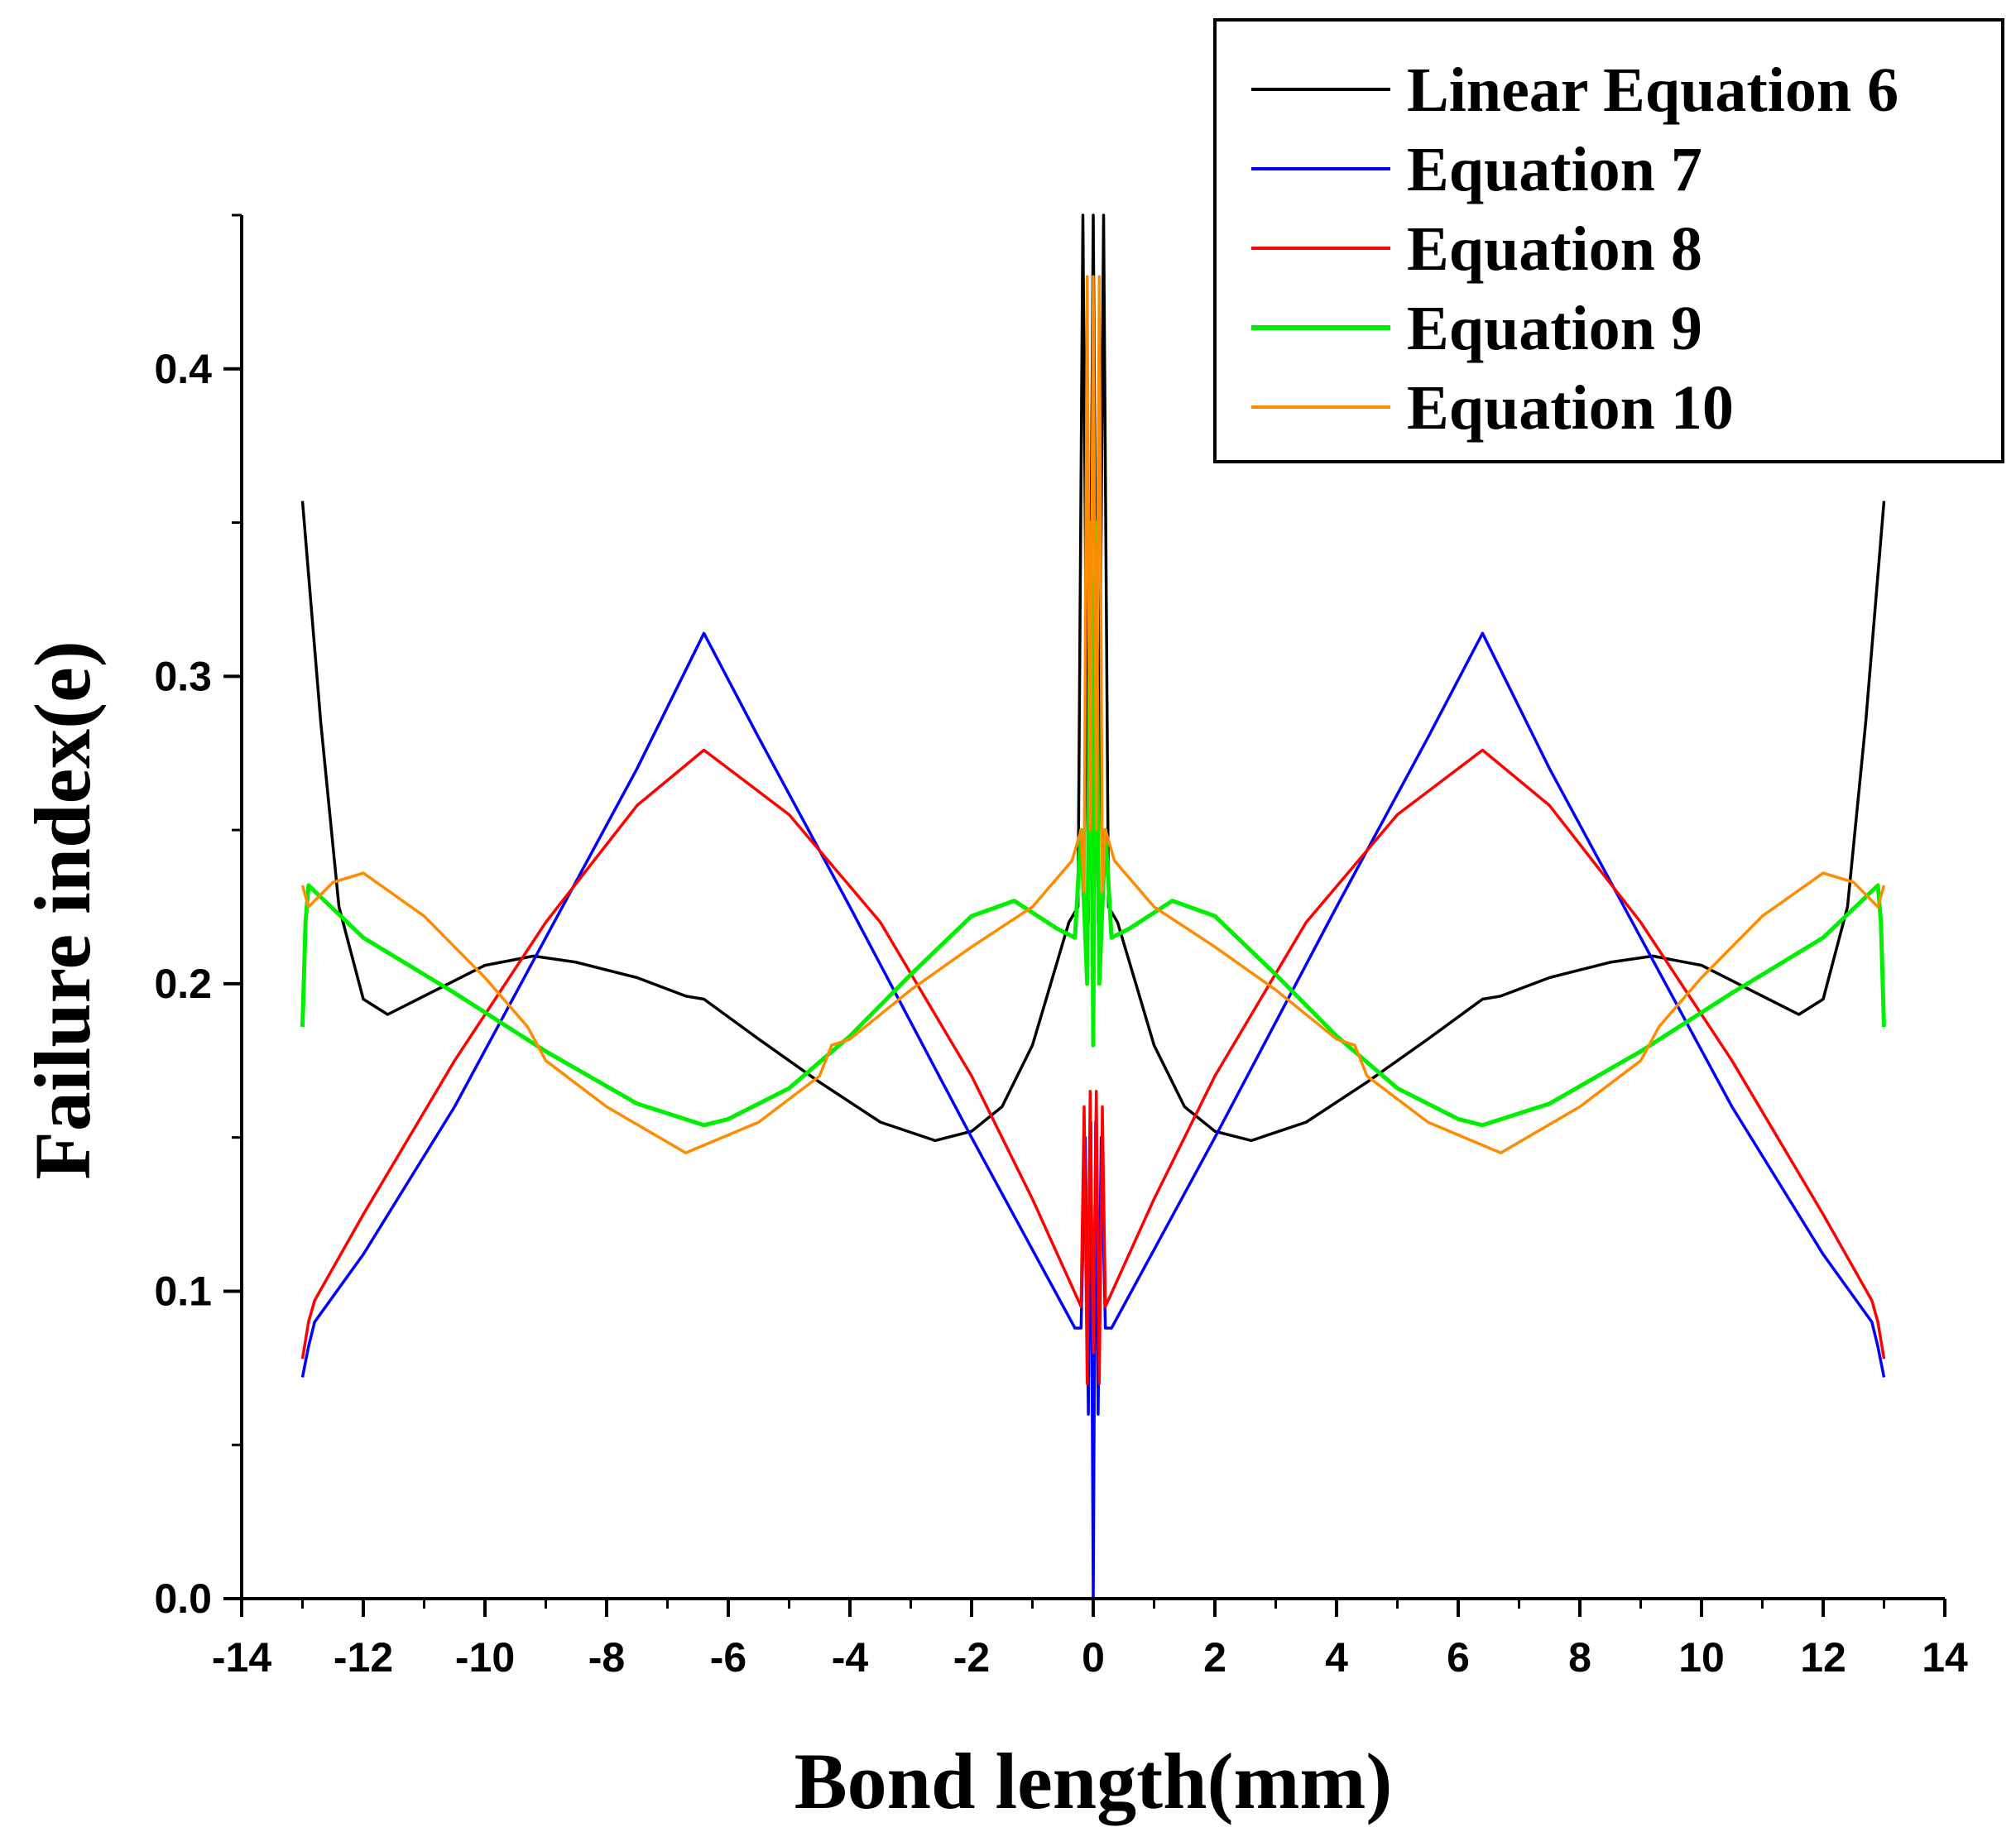 The width and height of the screenshot is (2016, 1832). Describe the element at coordinates (1579, 1658) in the screenshot. I see `x-tick-label: 8` at that location.